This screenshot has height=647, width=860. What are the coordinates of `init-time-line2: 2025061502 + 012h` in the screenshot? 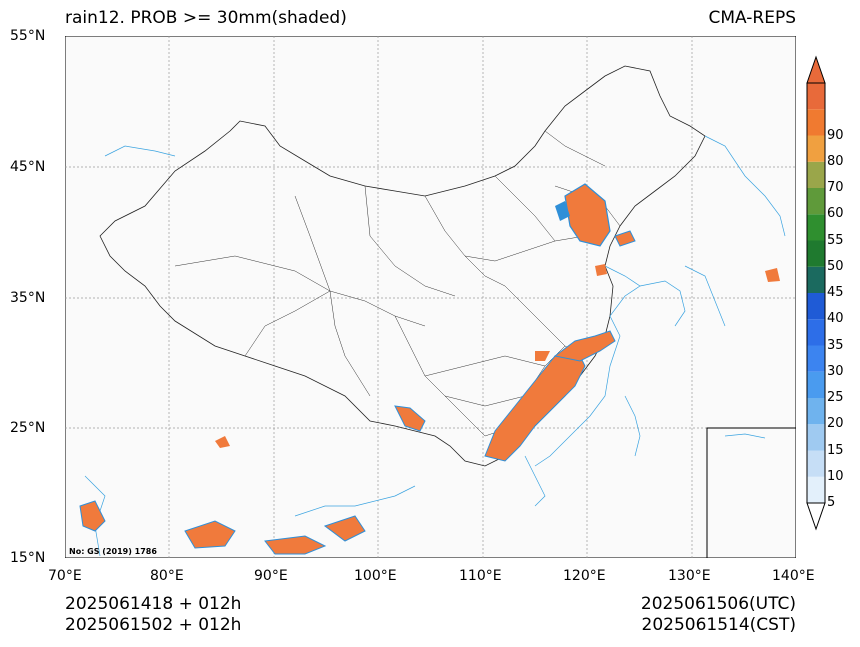 It's located at (153, 625).